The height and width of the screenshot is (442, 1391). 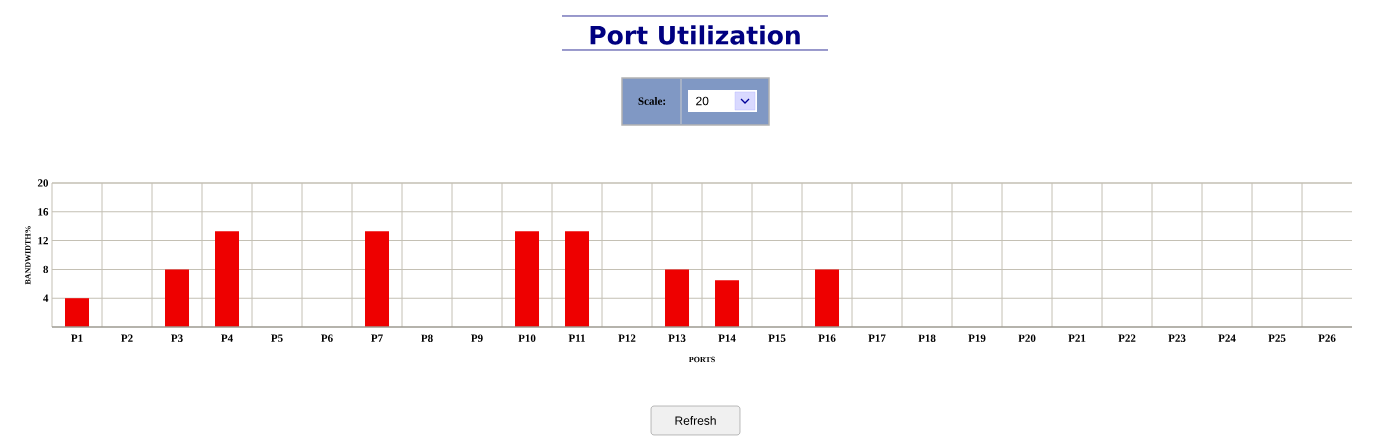 What do you see at coordinates (43, 183) in the screenshot?
I see `y-tick-label: 20` at bounding box center [43, 183].